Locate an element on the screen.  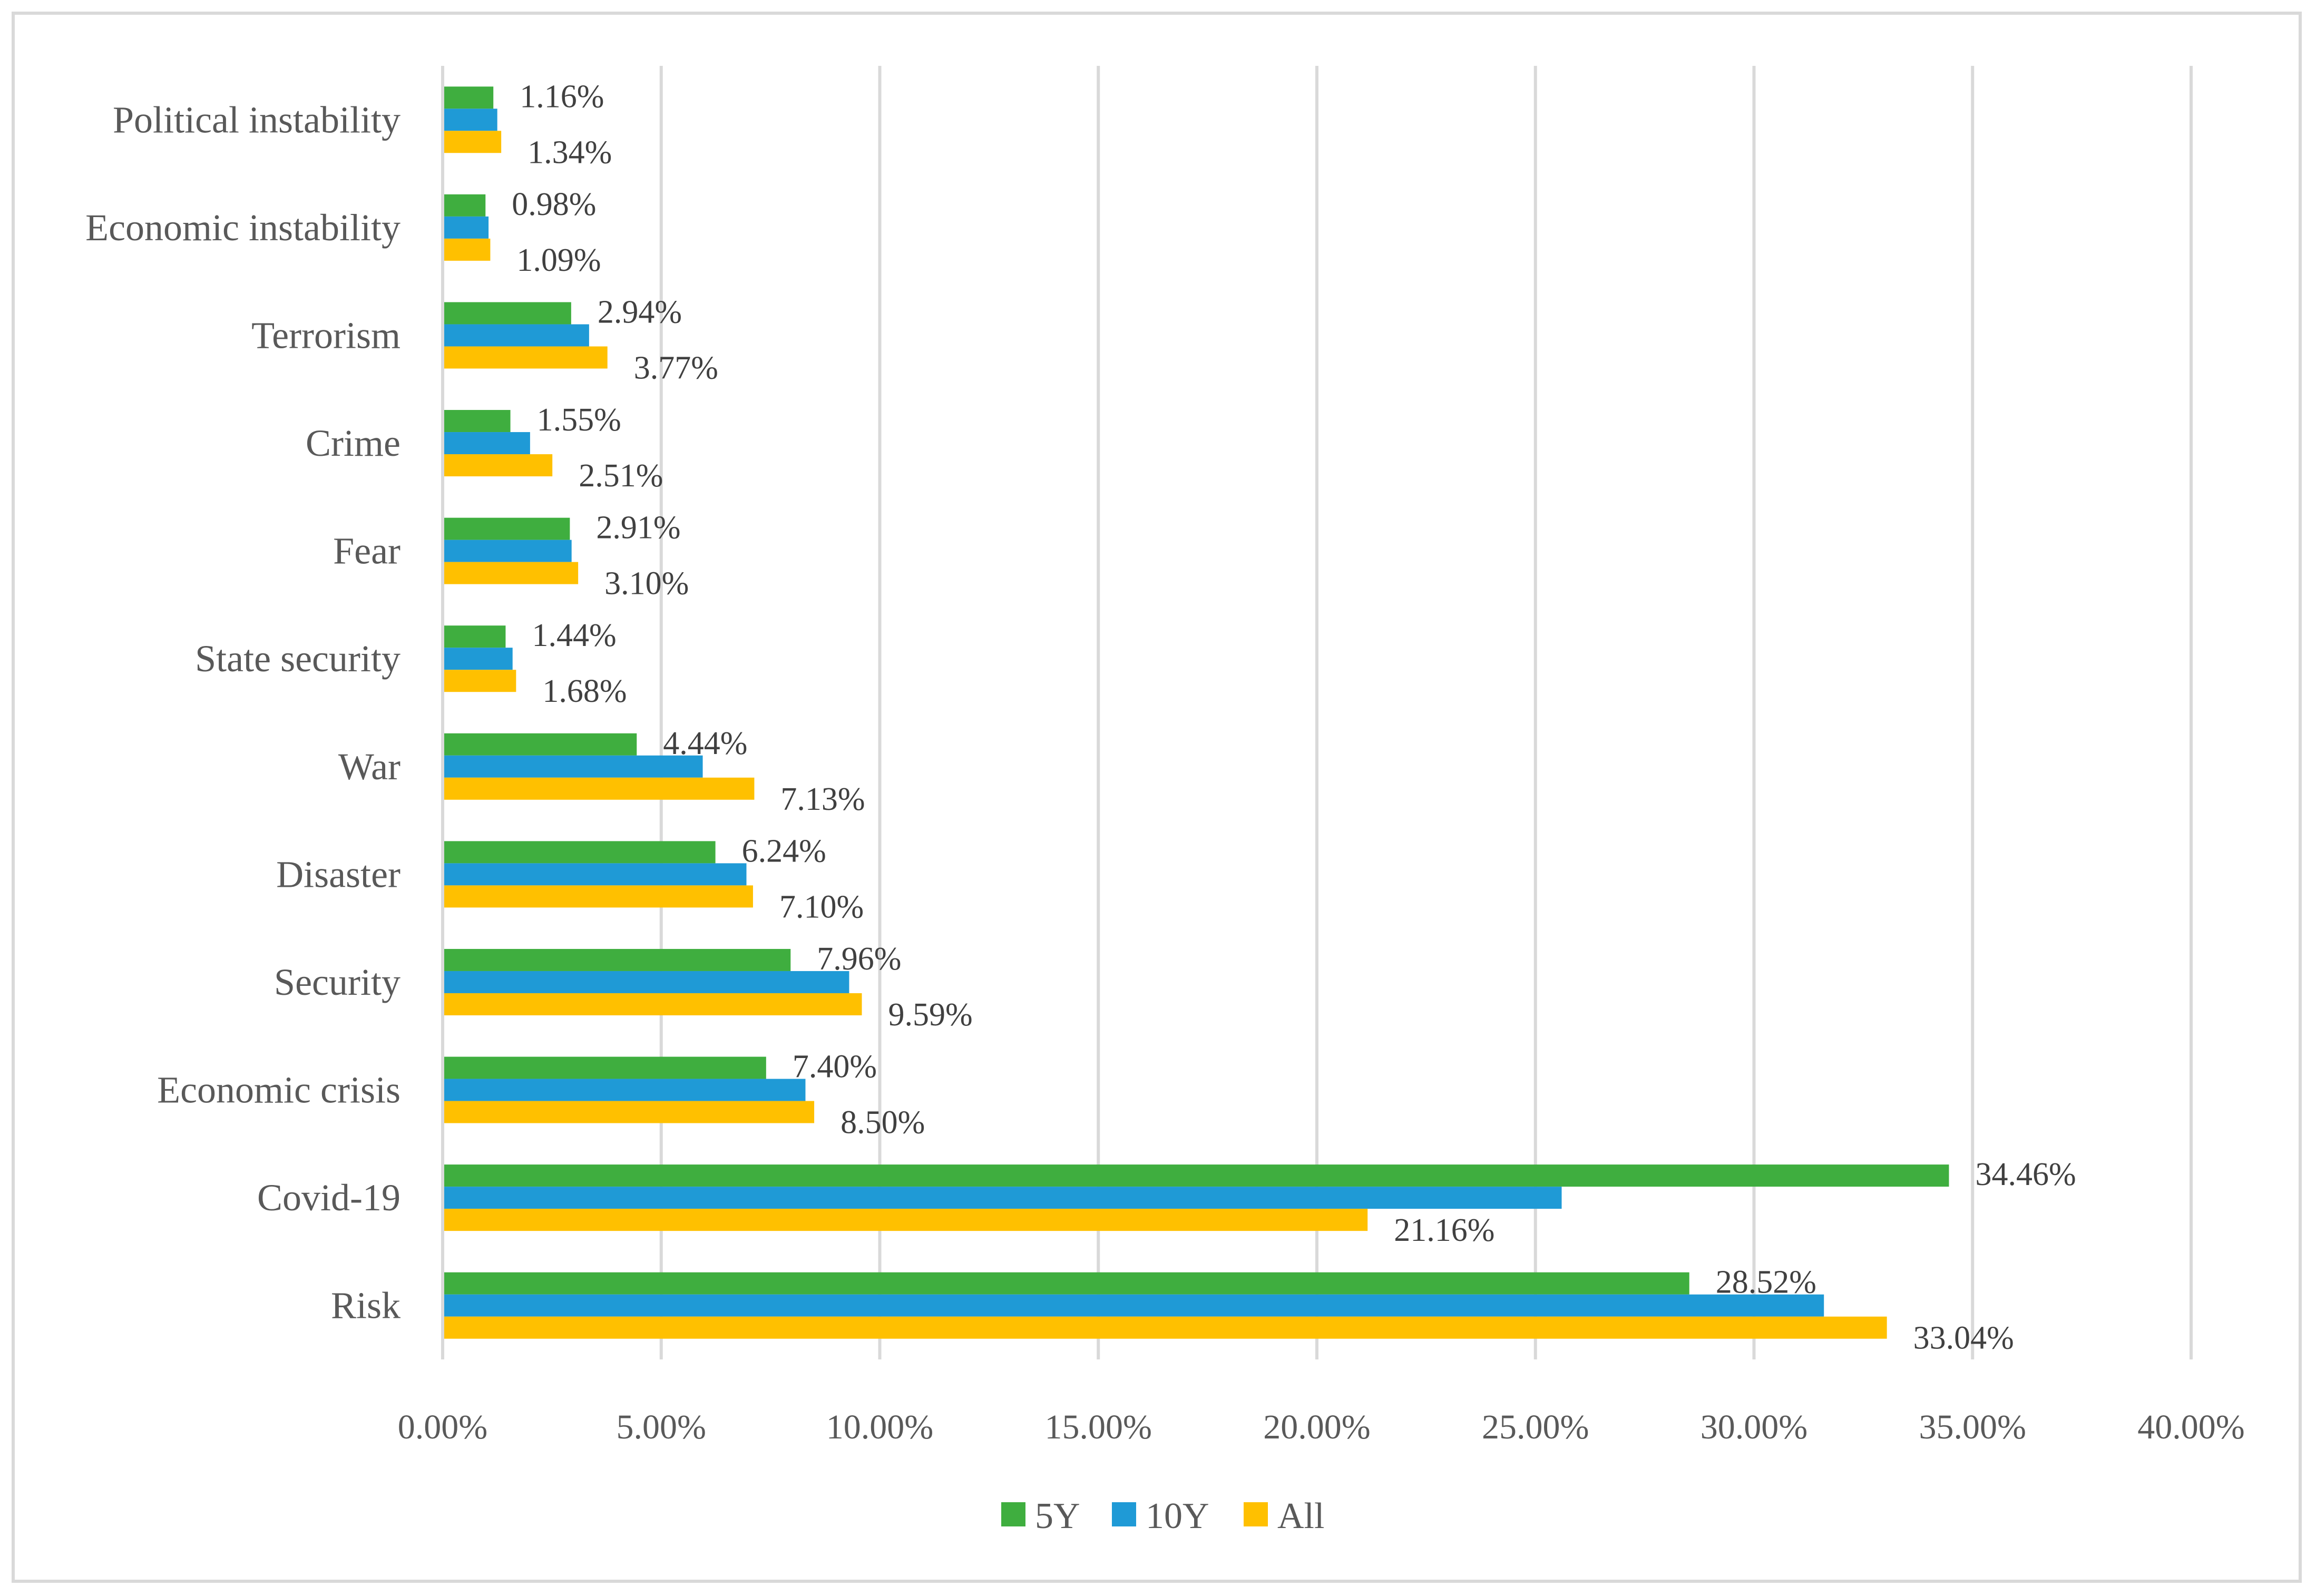
data-label-all: 33.04% is located at coordinates (1963, 1338).